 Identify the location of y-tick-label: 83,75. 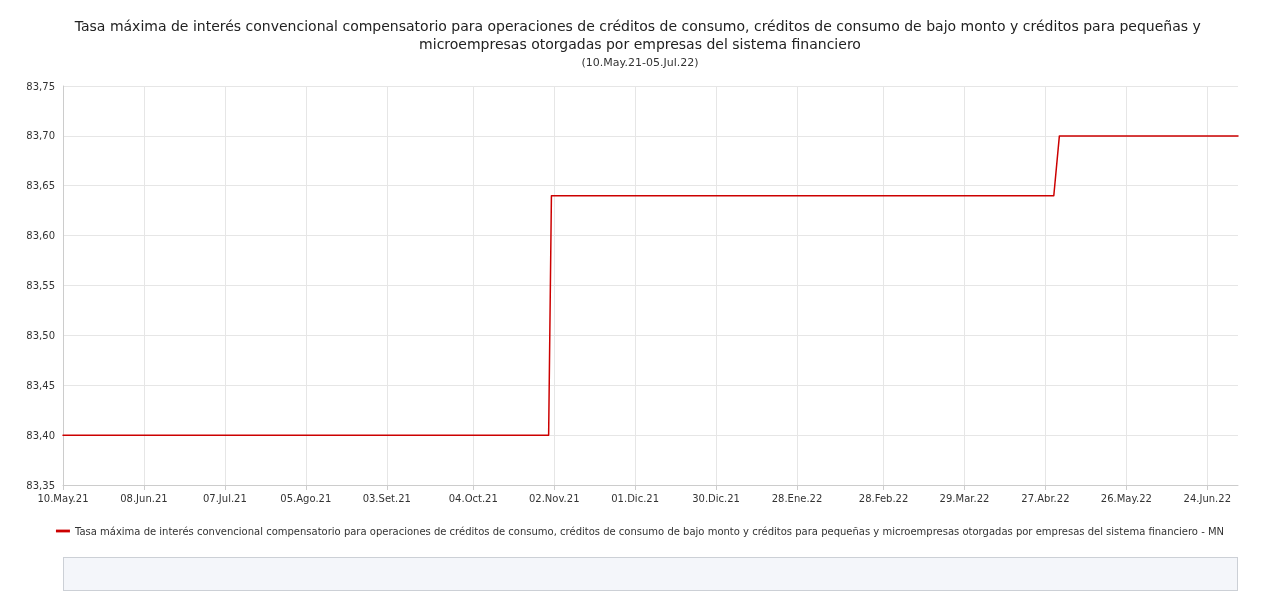
(40, 86).